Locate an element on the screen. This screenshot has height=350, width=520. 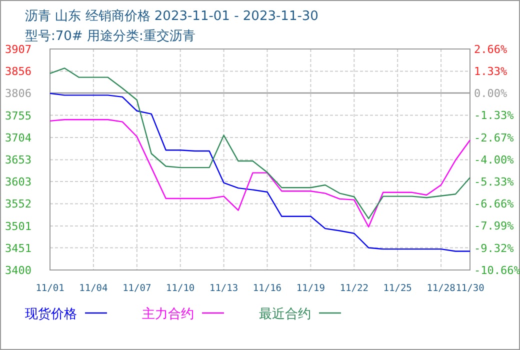
x-tick-label: 11/04 is located at coordinates (93, 288).